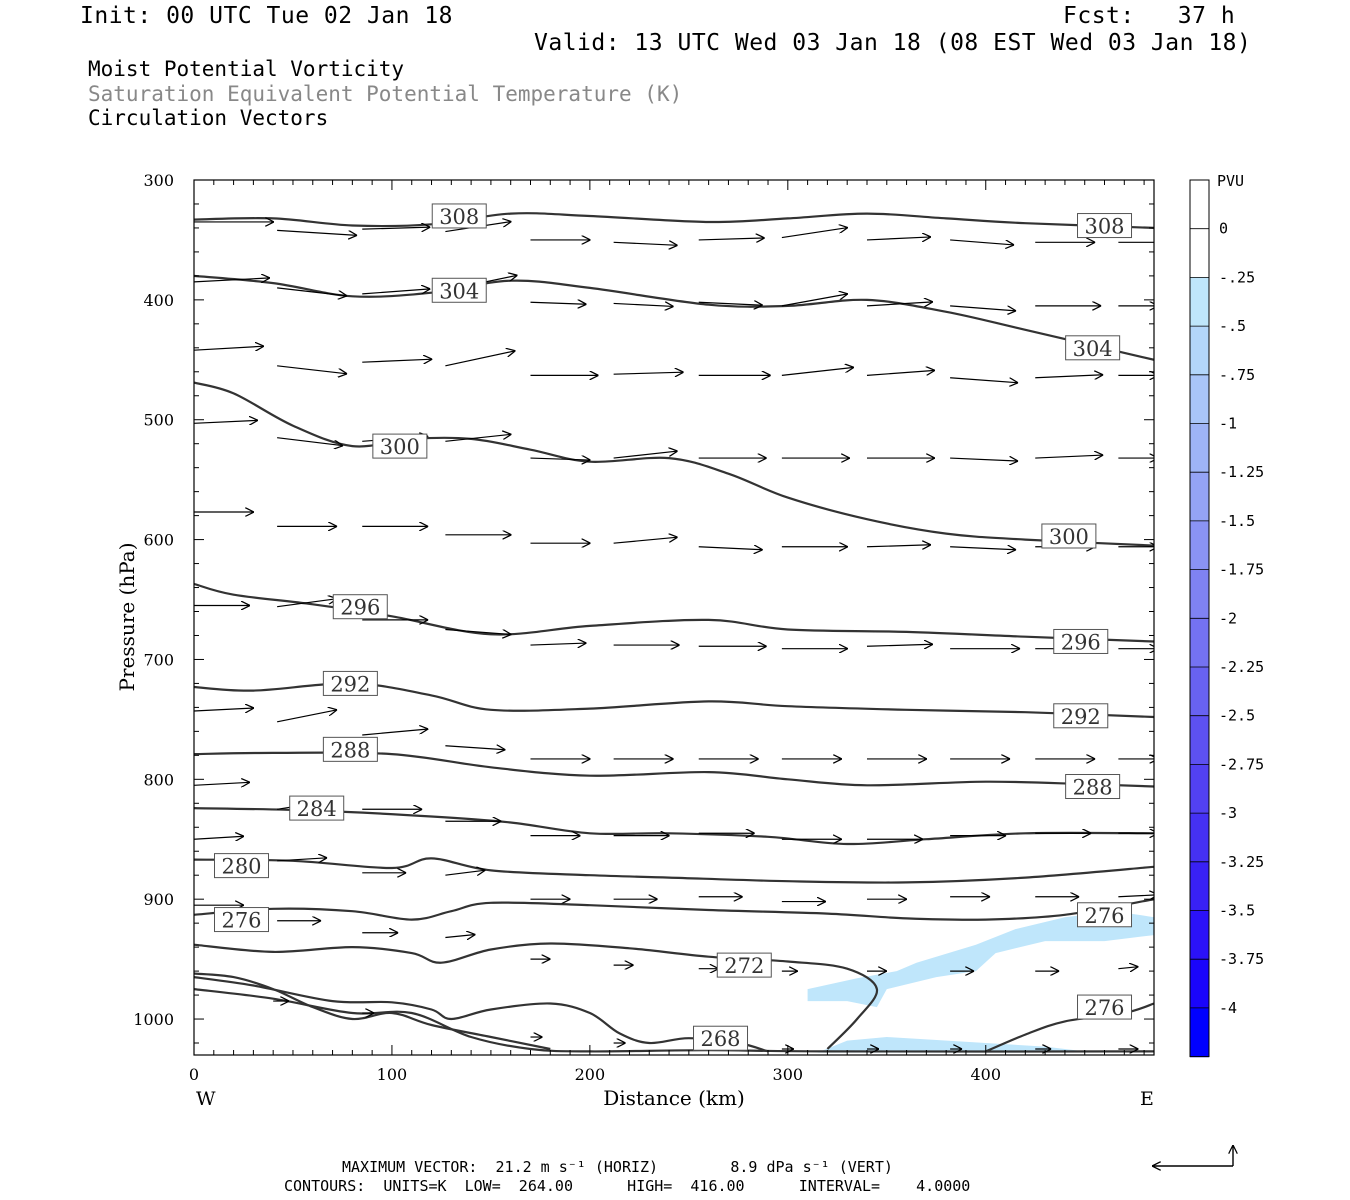 The image size is (1350, 1200). What do you see at coordinates (158, 180) in the screenshot?
I see `y-tick-label: 300` at bounding box center [158, 180].